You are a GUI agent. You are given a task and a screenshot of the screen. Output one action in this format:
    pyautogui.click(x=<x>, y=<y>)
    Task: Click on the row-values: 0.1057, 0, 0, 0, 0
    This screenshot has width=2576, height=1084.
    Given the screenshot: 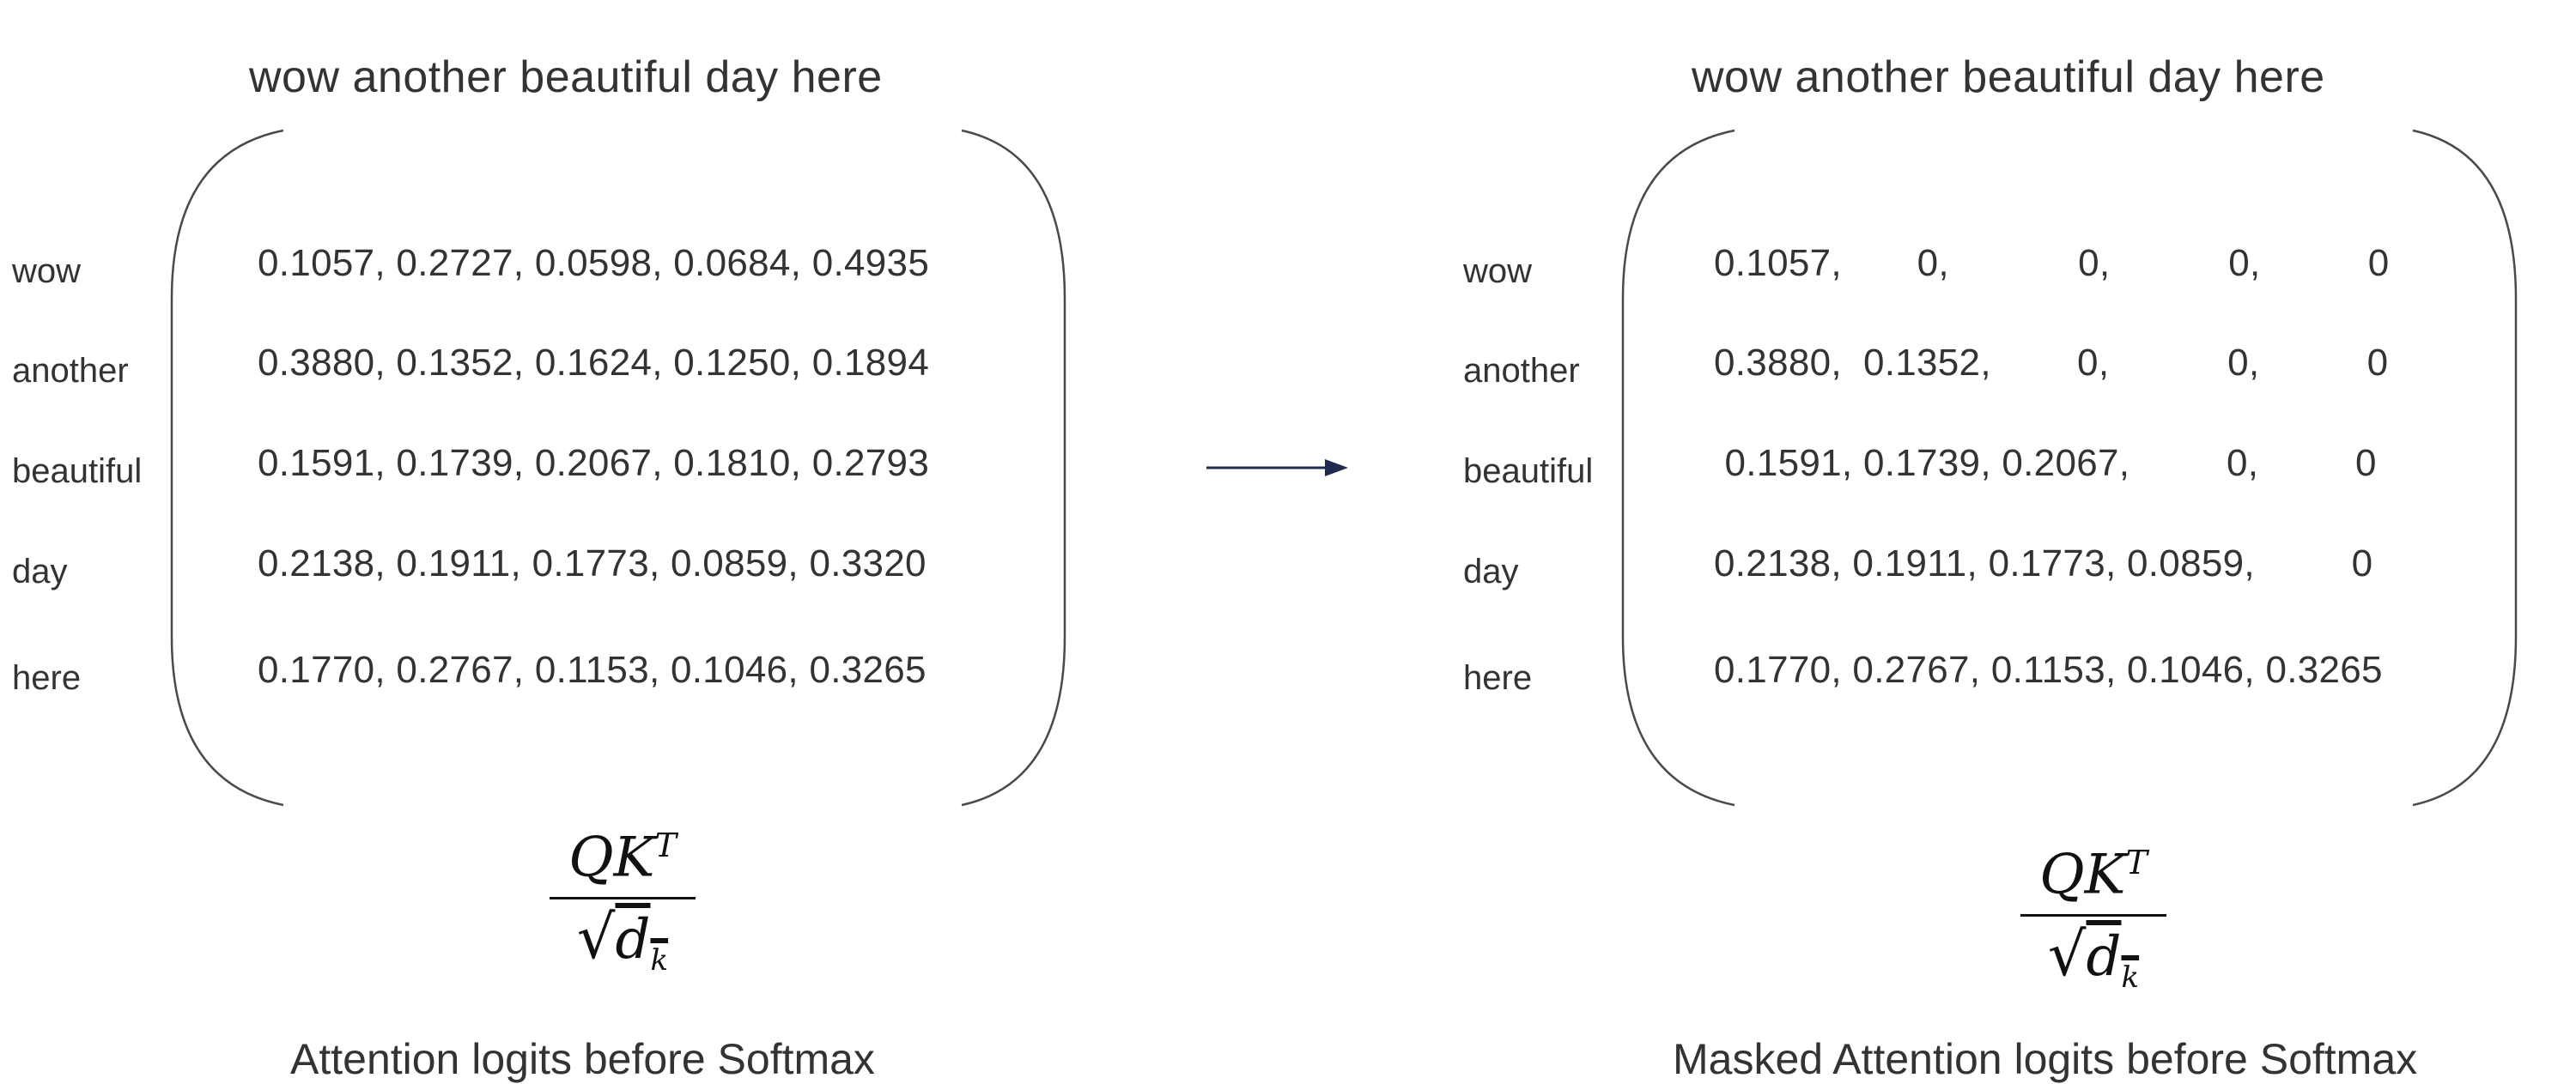 What is the action you would take?
    pyautogui.click(x=2052, y=263)
    